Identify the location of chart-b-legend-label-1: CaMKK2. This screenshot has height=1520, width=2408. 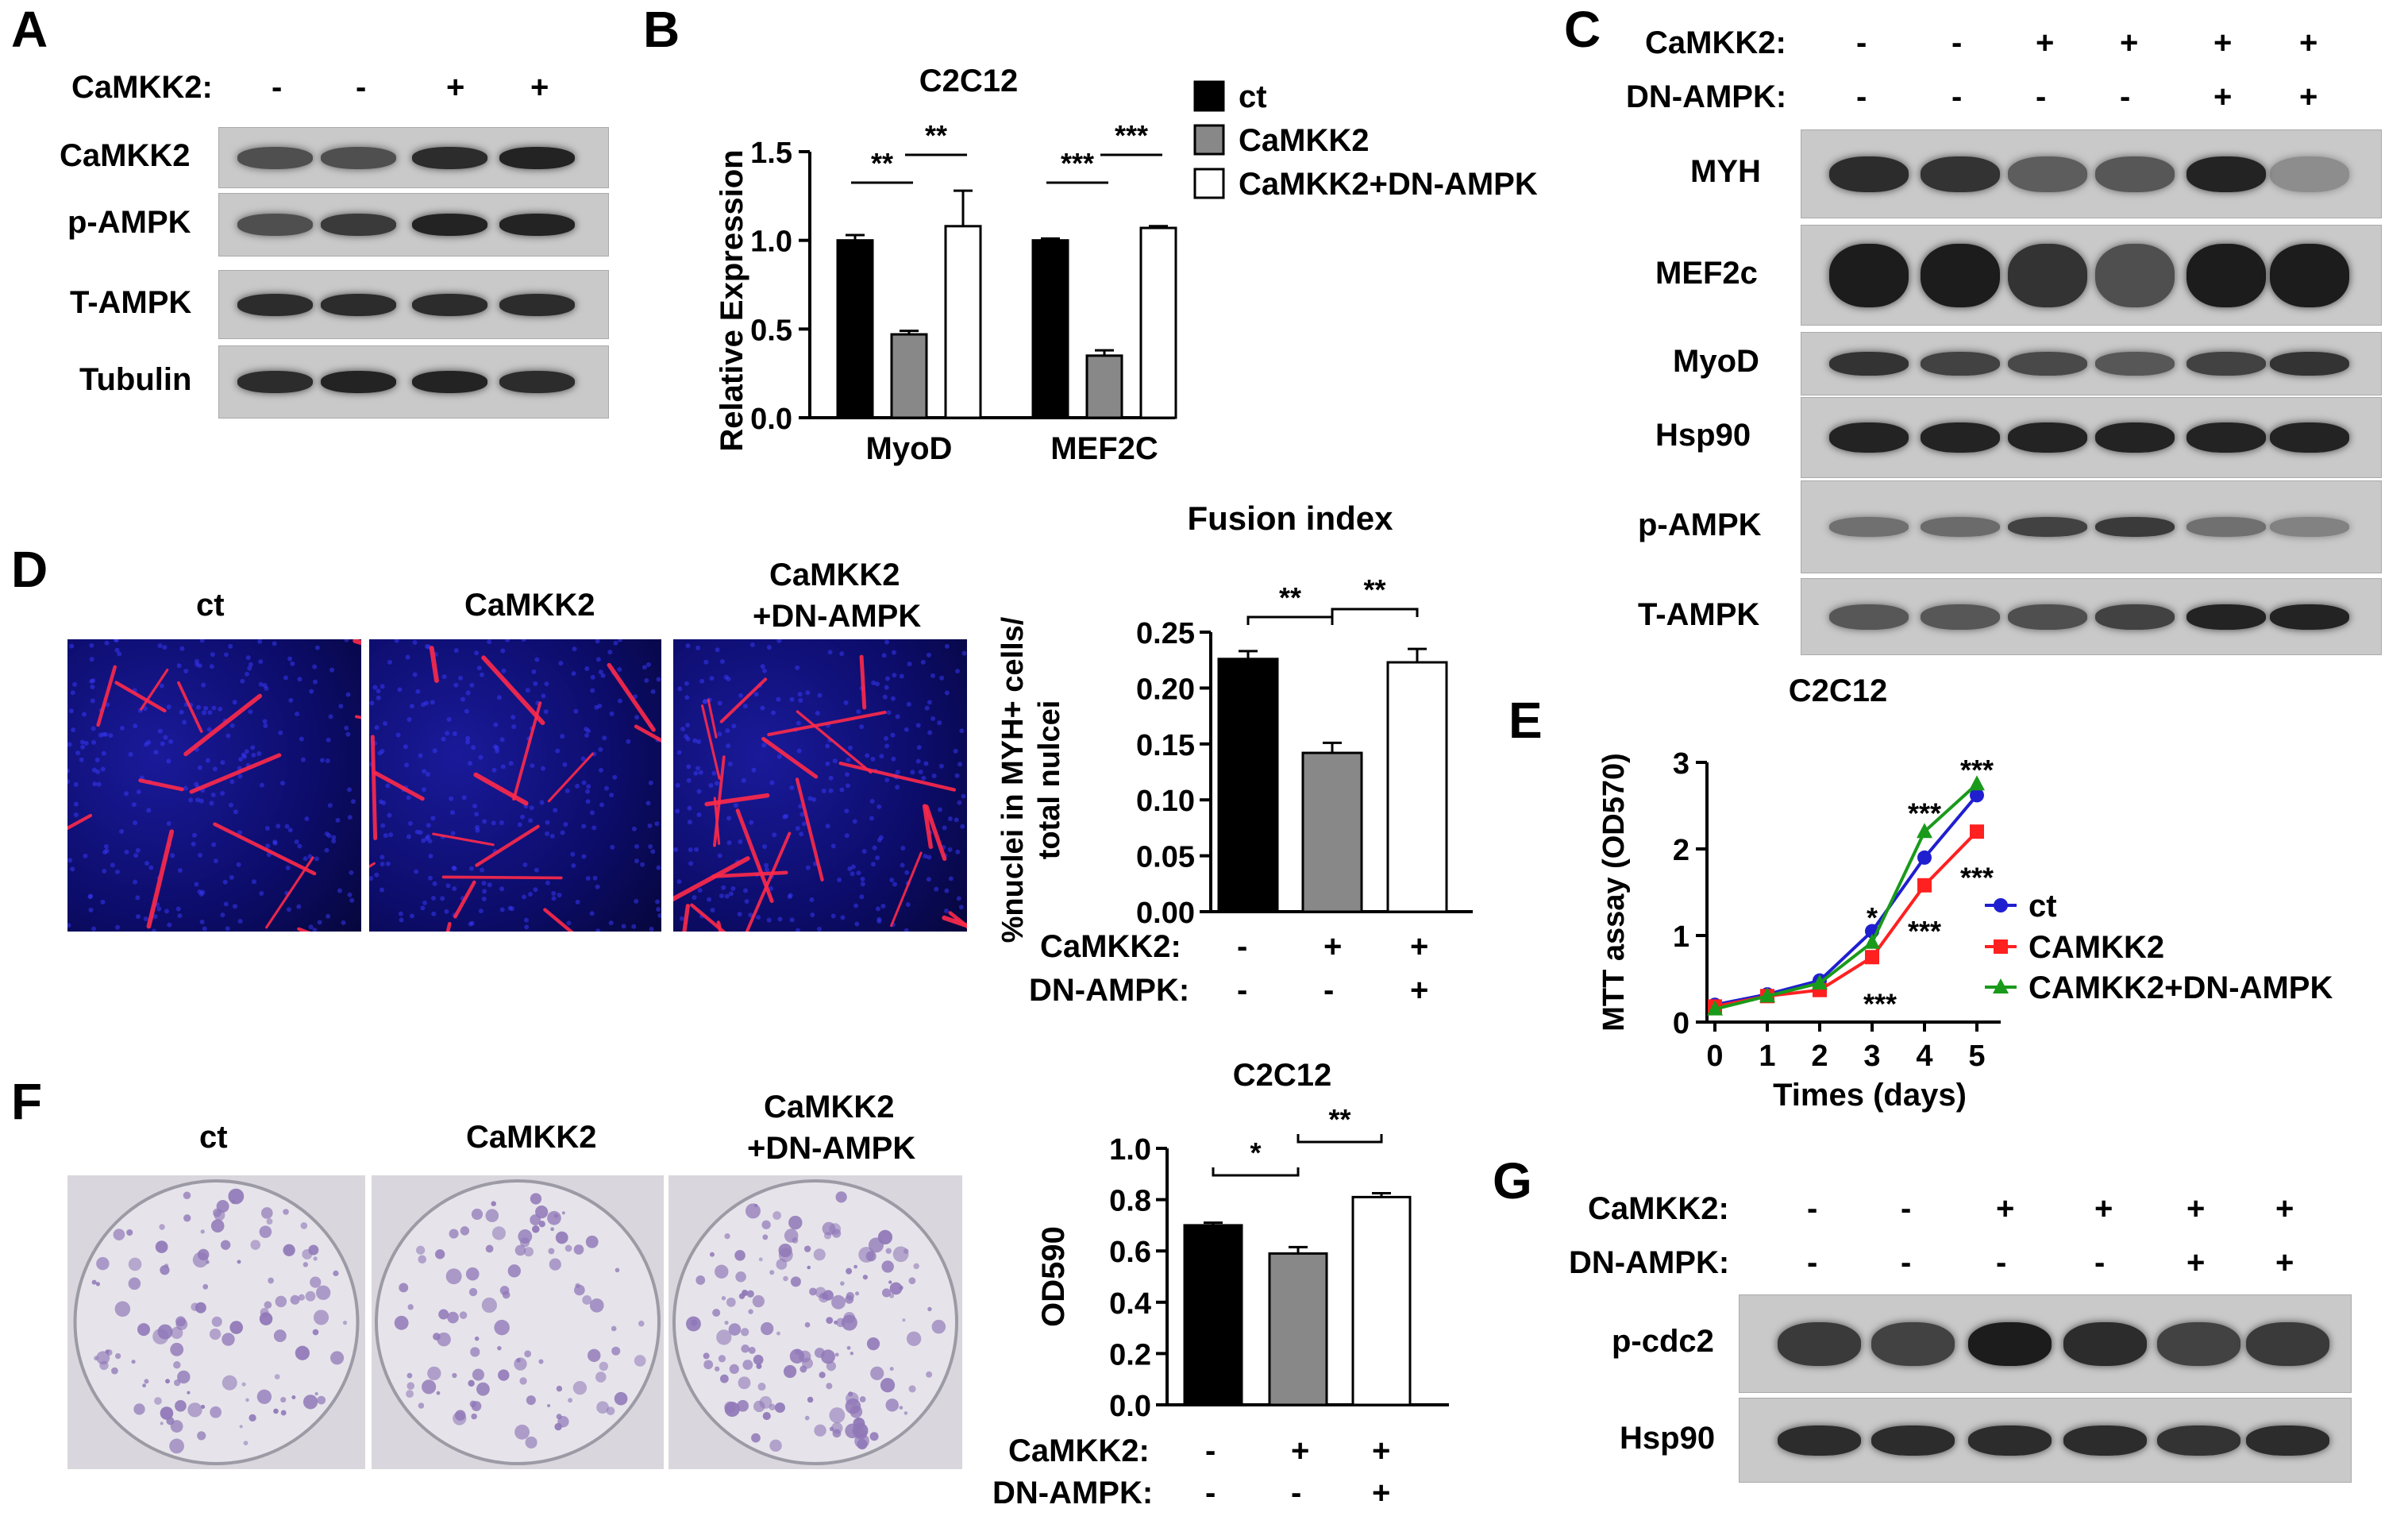
(1304, 140).